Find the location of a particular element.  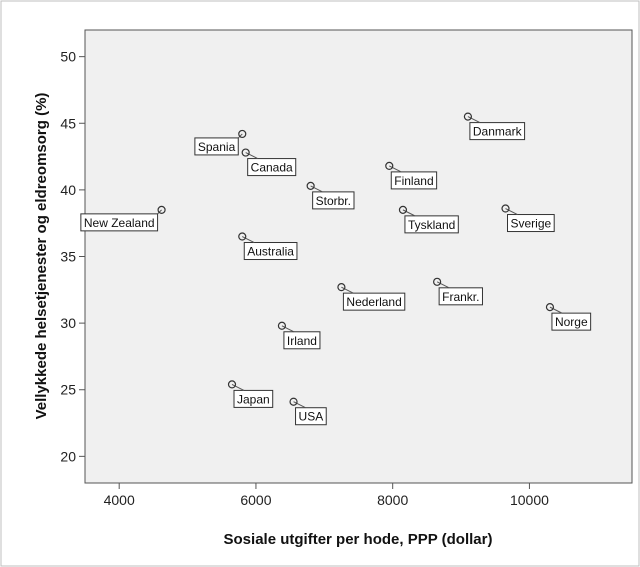

data-point-label: Finland is located at coordinates (413, 181).